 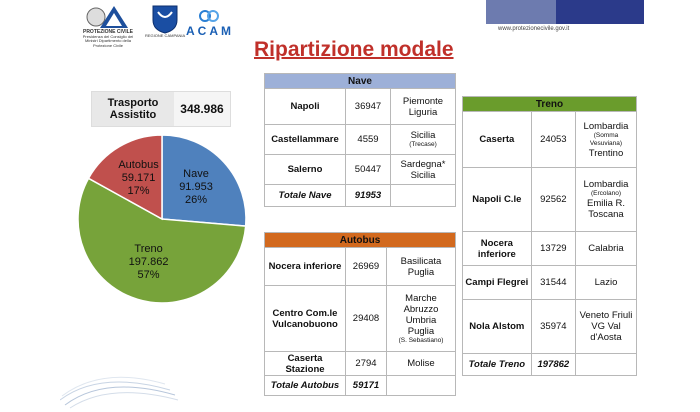 What do you see at coordinates (148, 275) in the screenshot?
I see `pie-label-percent: 57%` at bounding box center [148, 275].